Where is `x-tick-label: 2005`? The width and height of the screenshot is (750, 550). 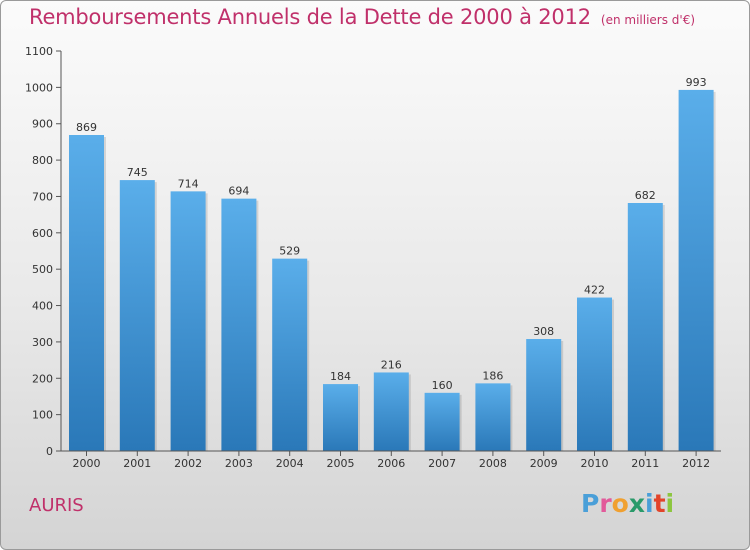 x-tick-label: 2005 is located at coordinates (341, 463).